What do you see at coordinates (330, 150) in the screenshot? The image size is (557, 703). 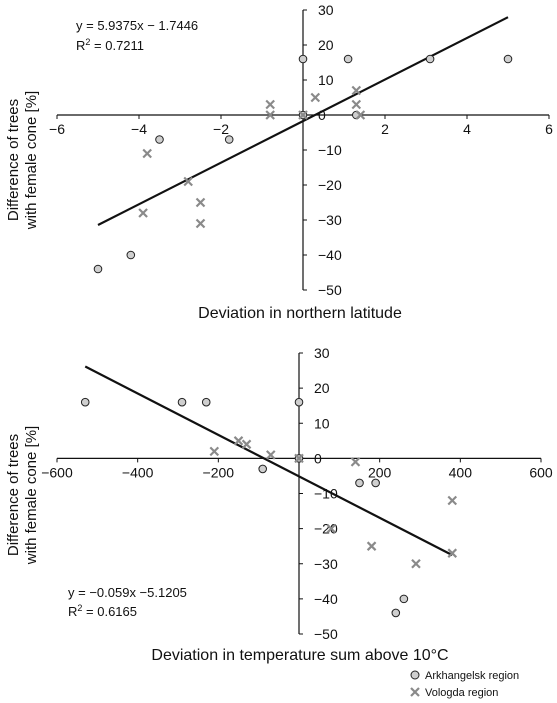 I see `chart-latitude-y-tick-label: −10` at bounding box center [330, 150].